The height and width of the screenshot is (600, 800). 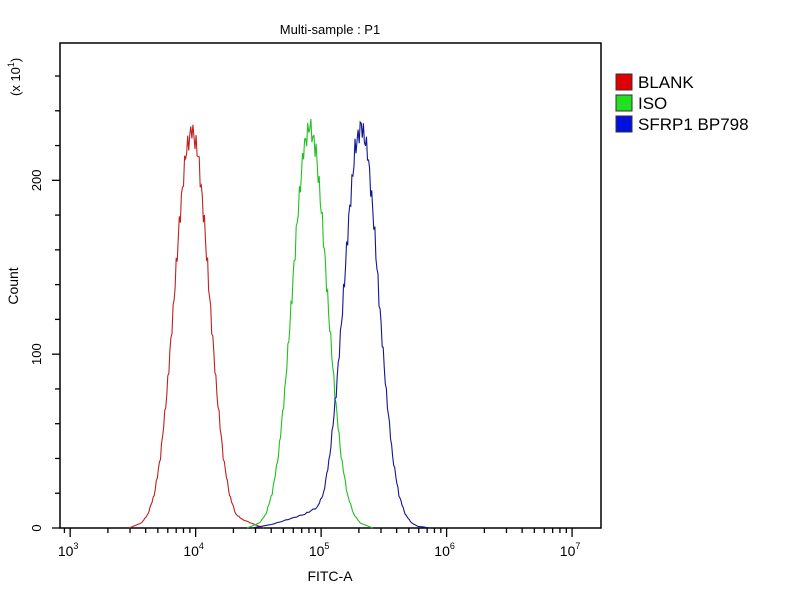 I want to click on svg-text: (x 101), so click(x=14, y=77).